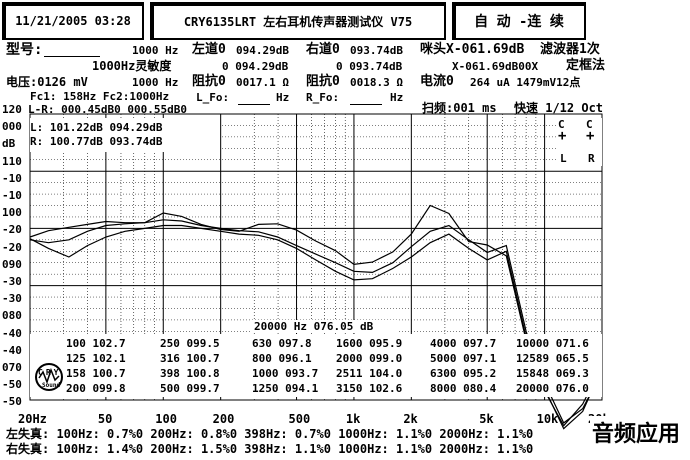 Image resolution: width=690 pixels, height=460 pixels. I want to click on table-cell: 6300 095.2, so click(463, 373).